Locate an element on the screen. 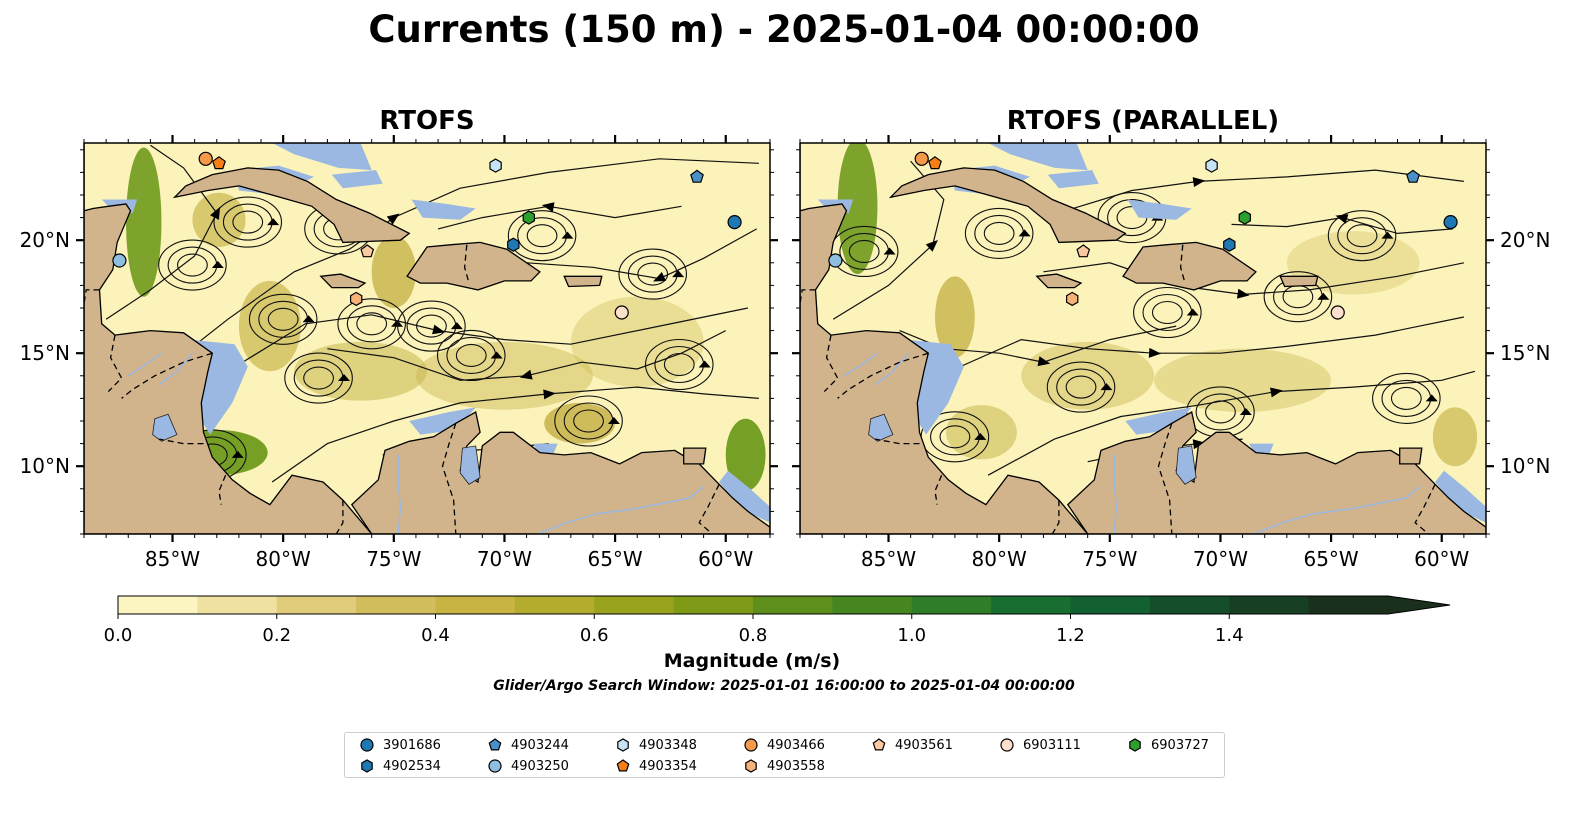 Image resolution: width=1577 pixels, height=827 pixels. panel-title-rtofs: RTOFS is located at coordinates (427, 121).